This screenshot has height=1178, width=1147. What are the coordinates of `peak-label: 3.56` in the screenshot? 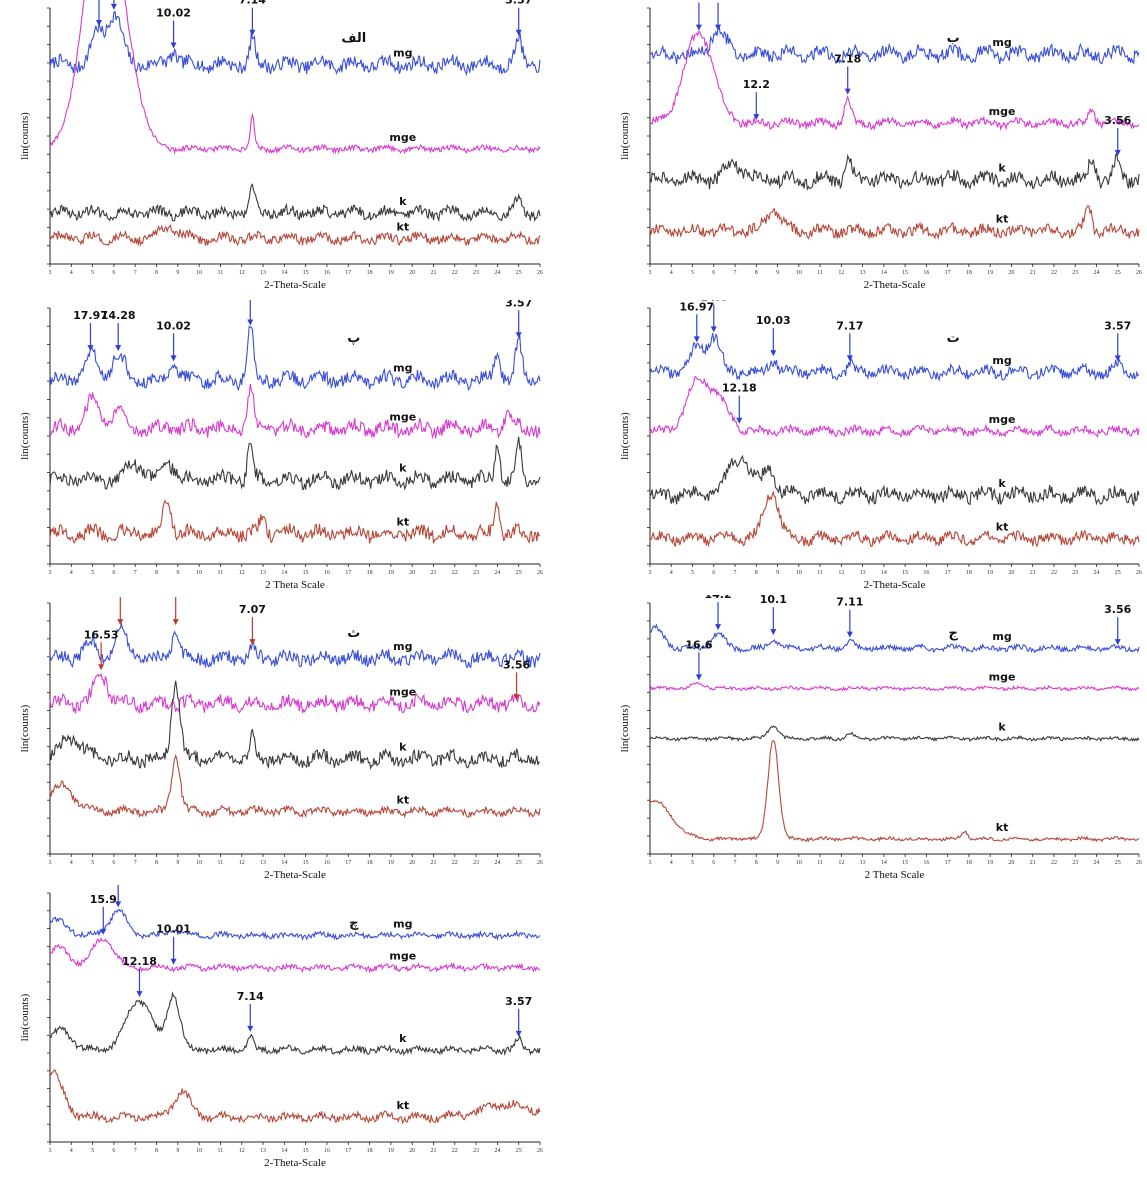 It's located at (1117, 609).